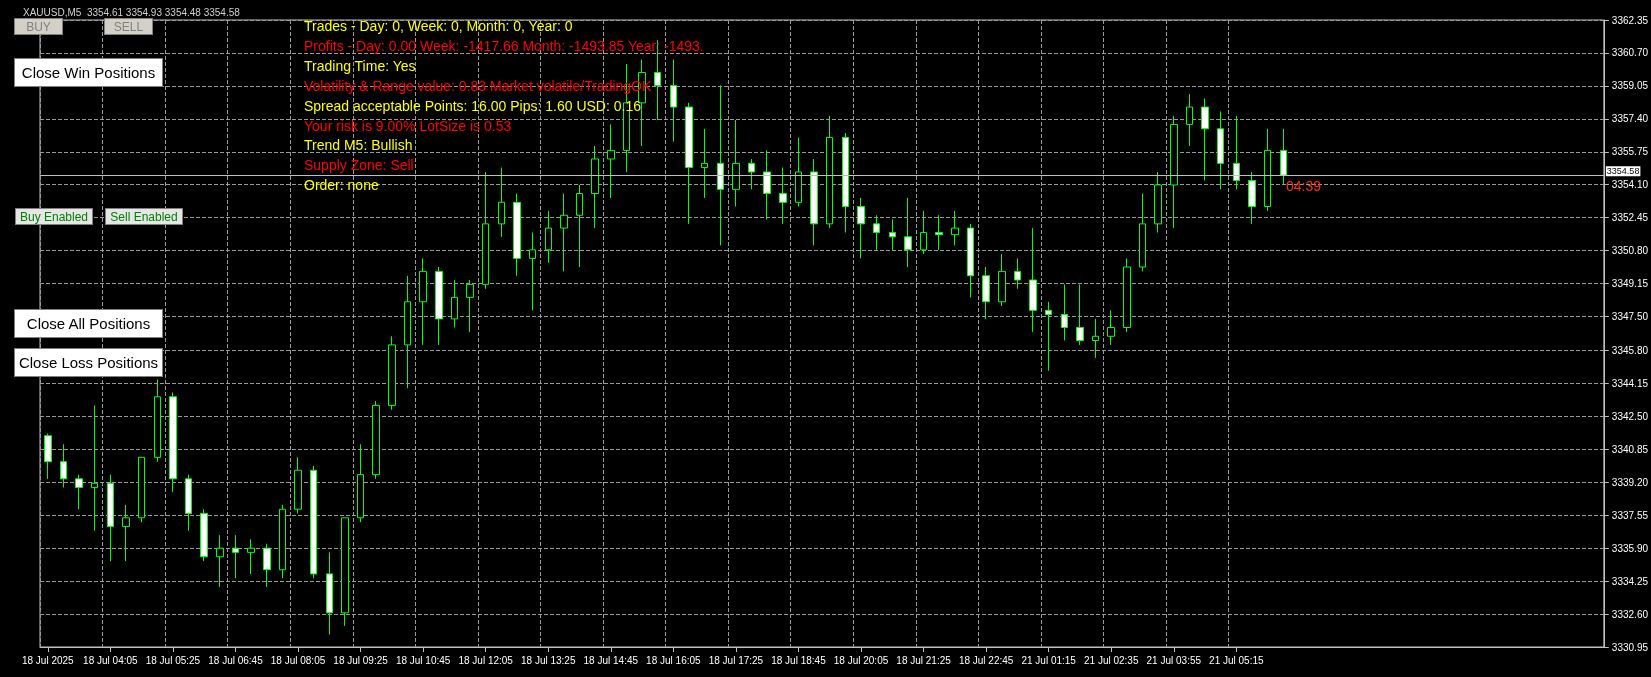 The height and width of the screenshot is (677, 1651). I want to click on x-tick-label: 18 Jul 06:45, so click(236, 660).